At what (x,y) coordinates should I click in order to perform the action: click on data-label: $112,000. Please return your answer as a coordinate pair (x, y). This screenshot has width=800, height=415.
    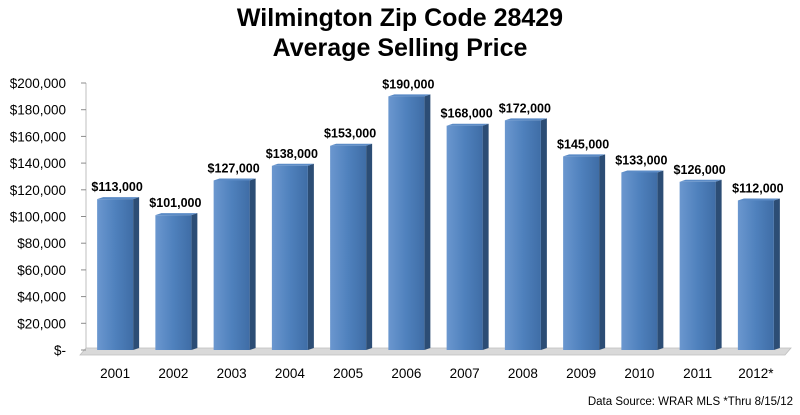
    Looking at the image, I should click on (757, 188).